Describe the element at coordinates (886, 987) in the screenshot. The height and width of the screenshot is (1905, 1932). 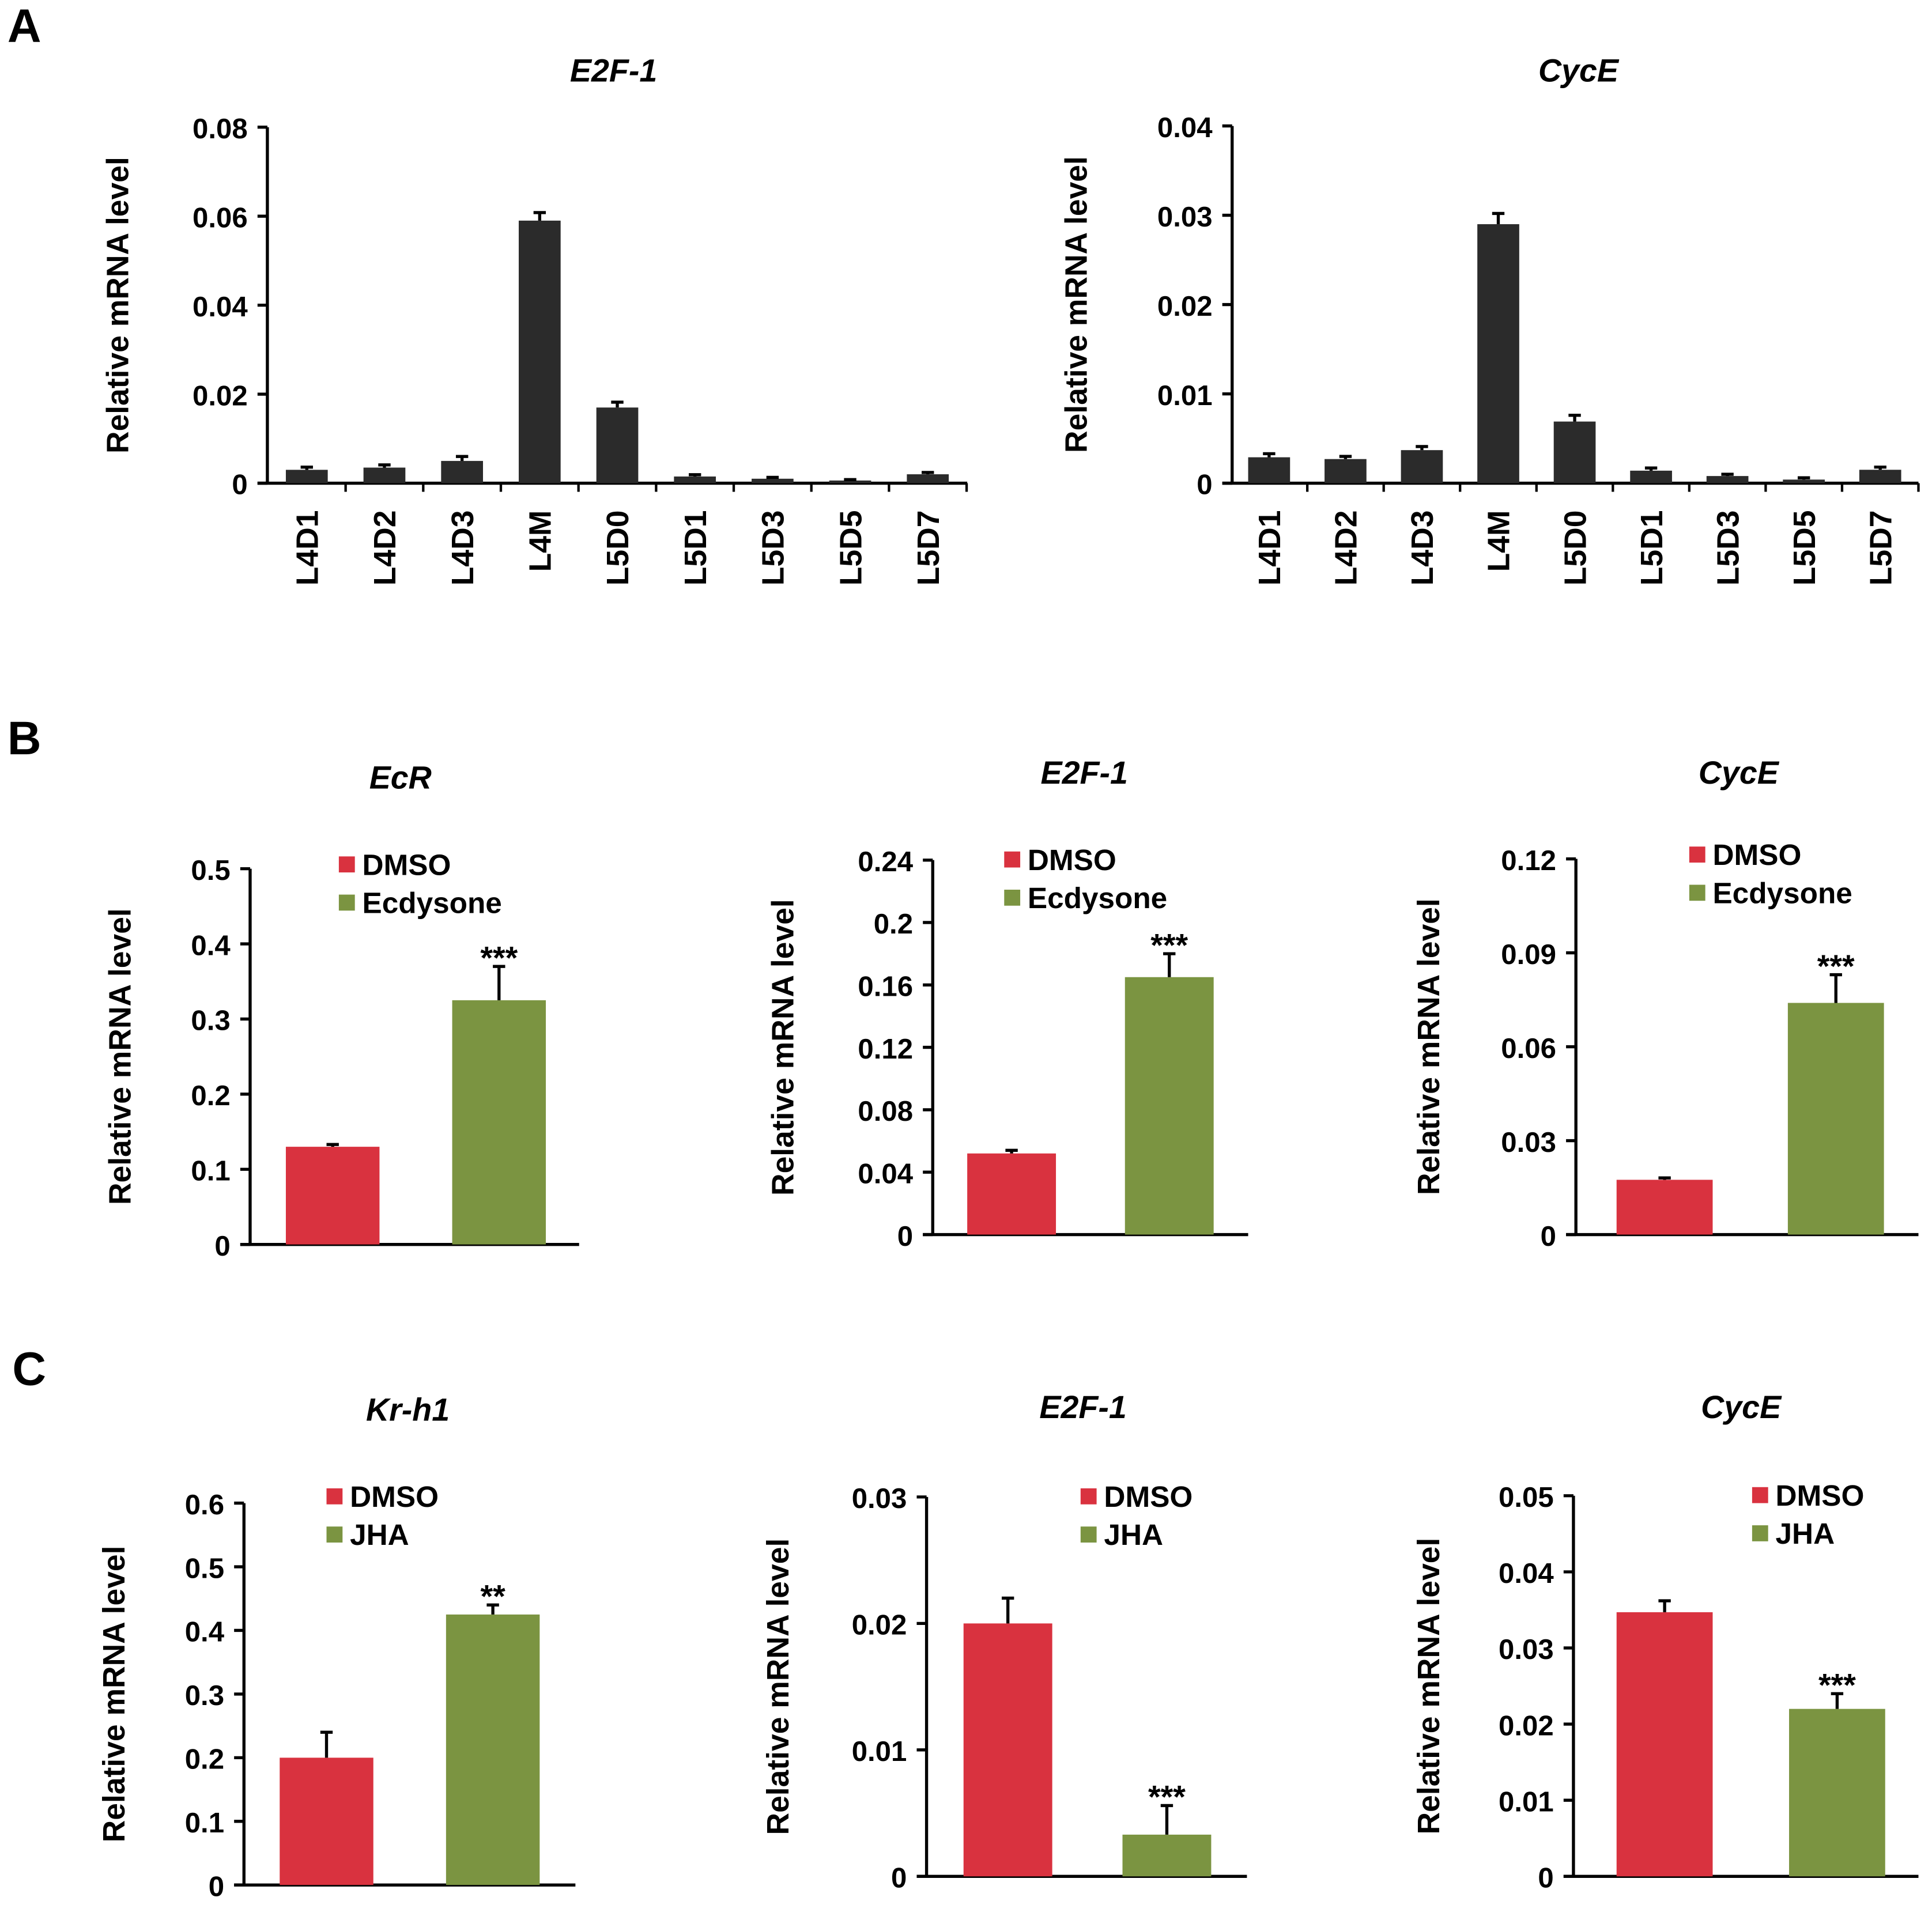
I see `y-tick-label-b2: 0.16` at that location.